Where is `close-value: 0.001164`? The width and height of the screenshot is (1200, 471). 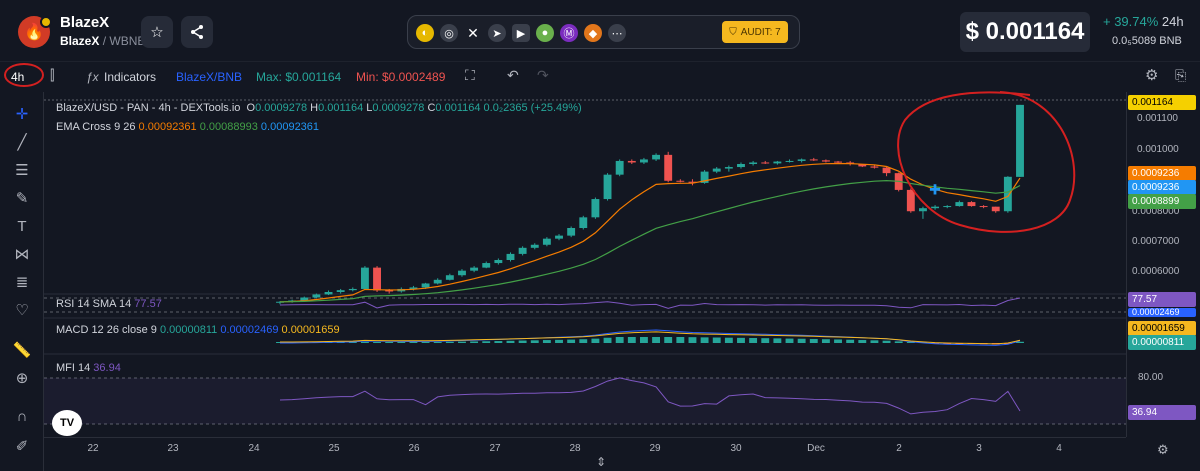
close-value: 0.001164 is located at coordinates (458, 108).